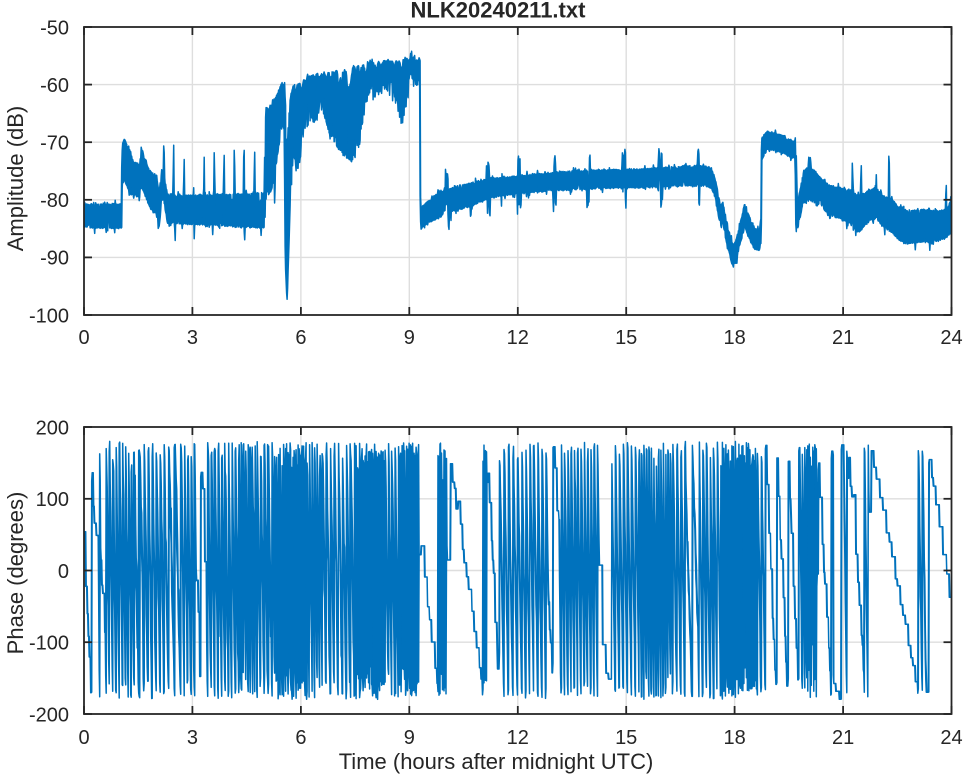 This screenshot has height=778, width=964. Describe the element at coordinates (52, 428) in the screenshot. I see `svg-text: 200` at that location.